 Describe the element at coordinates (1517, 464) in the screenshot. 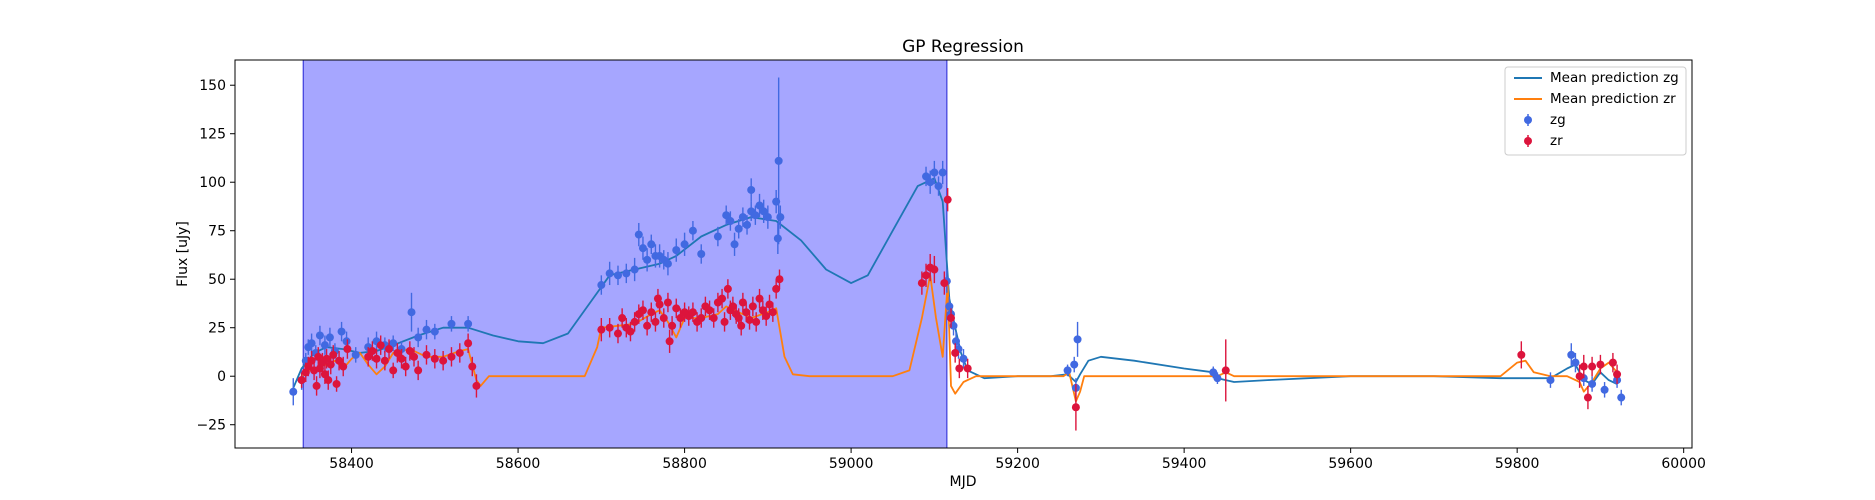

I see `x-tick-label: 59800` at that location.